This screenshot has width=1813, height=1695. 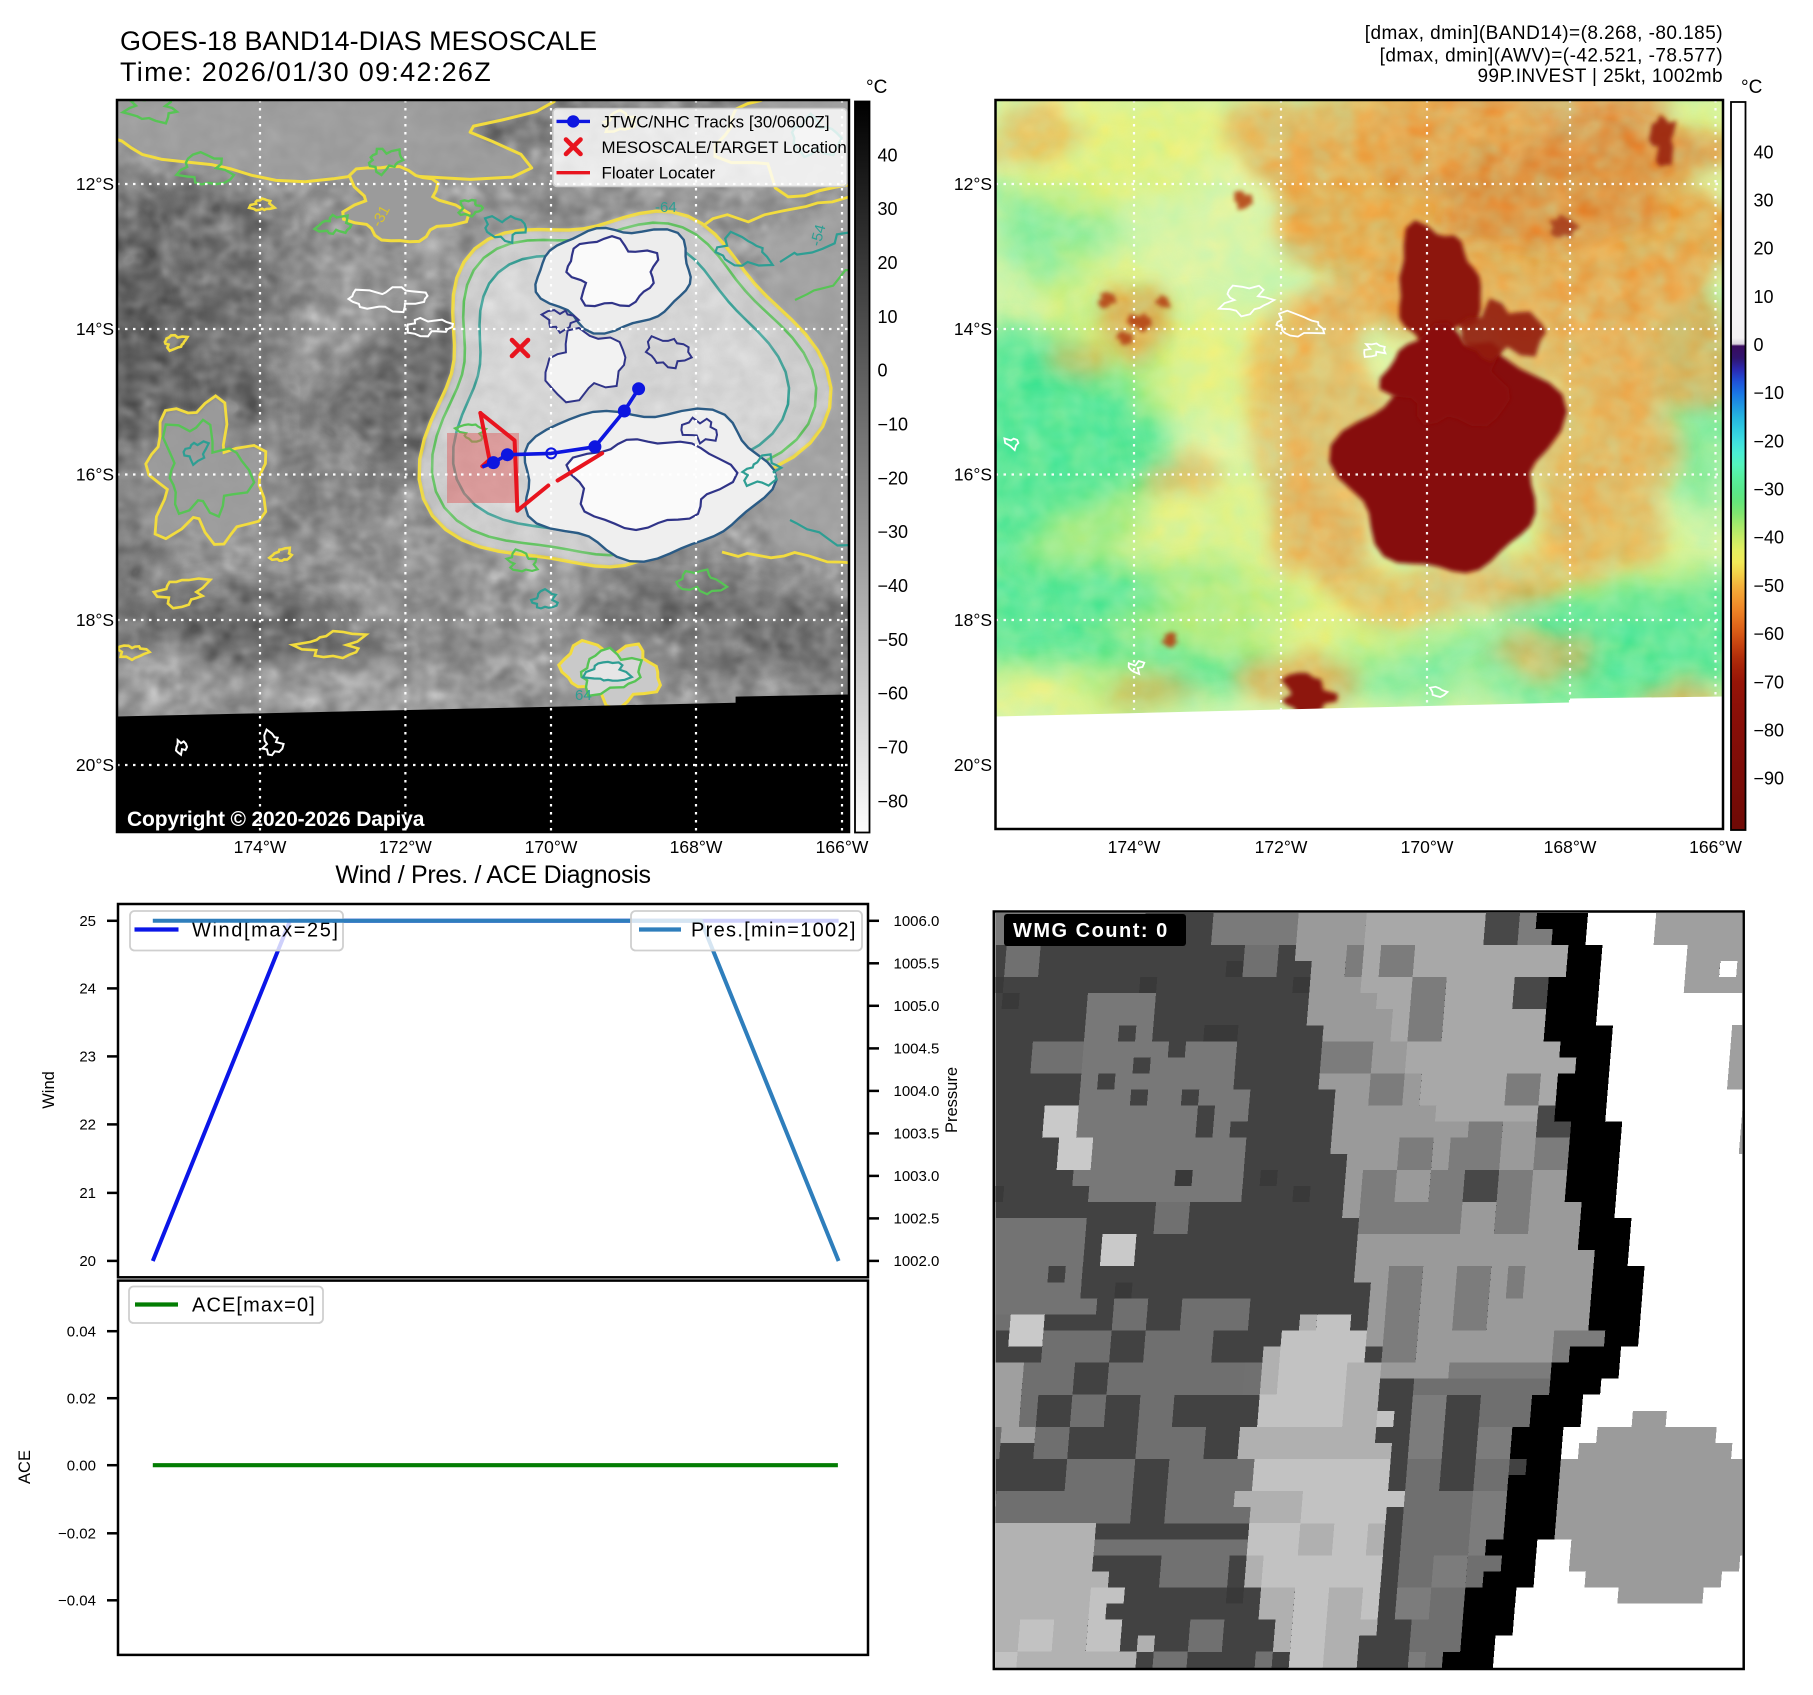 I want to click on svg-text:[dmax, dmin](BAND14)=(8.268, -: [dmax, dmin](BAND14)=(8.268, -80.185), so click(x=1544, y=33).